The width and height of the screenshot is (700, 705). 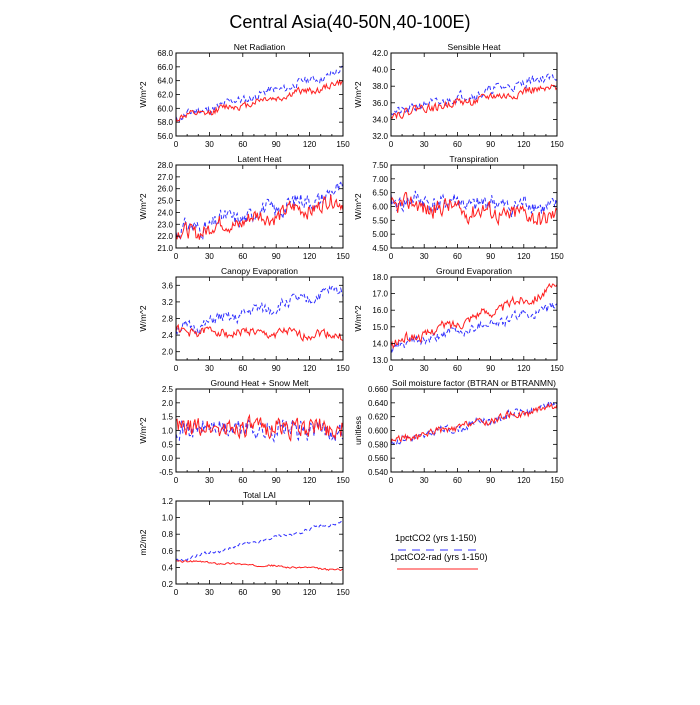 I want to click on panel-0-xtick-label-0: 0, so click(x=176, y=144).